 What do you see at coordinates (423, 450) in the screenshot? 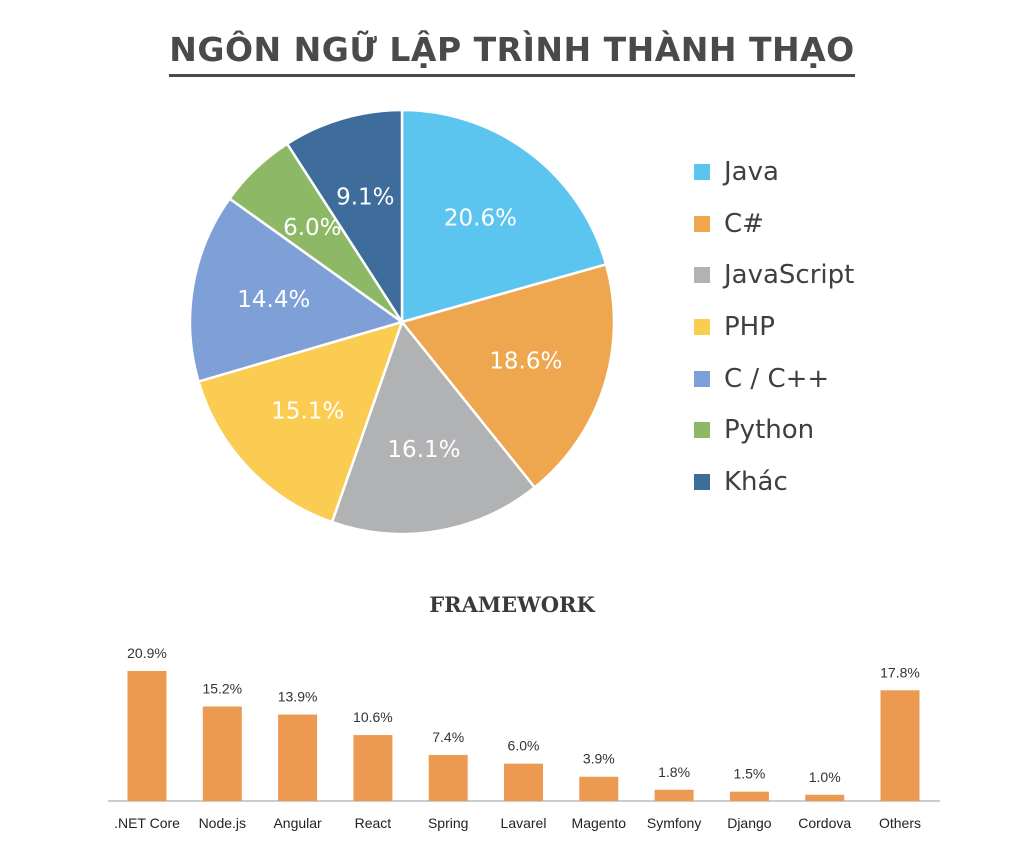
I see `pie-slice-label-2: 16.1%` at bounding box center [423, 450].